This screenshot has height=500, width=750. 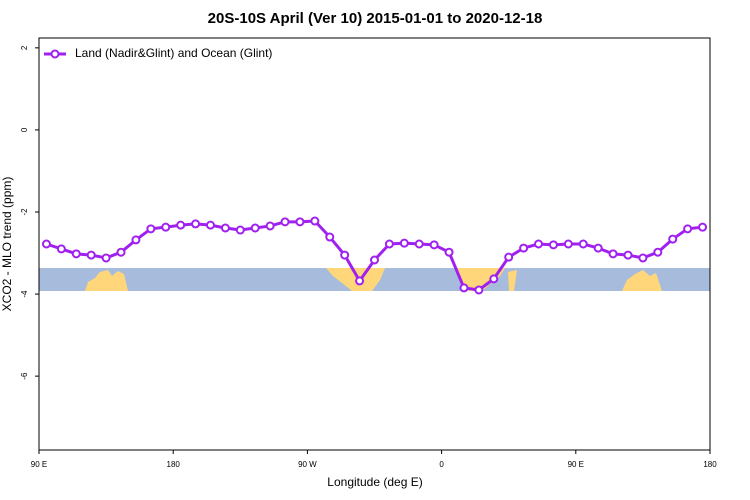 I want to click on legend-marker, so click(x=55, y=54).